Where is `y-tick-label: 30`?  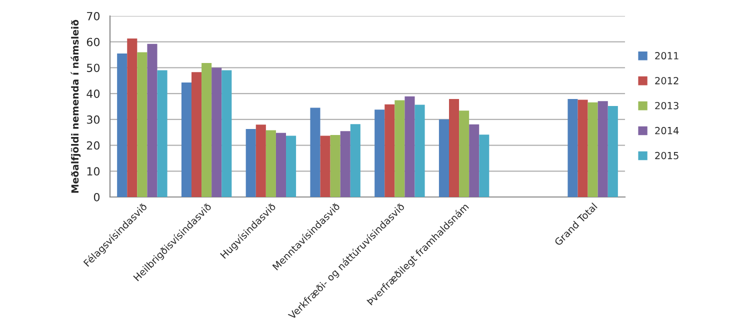
y-tick-label: 30 is located at coordinates (93, 119).